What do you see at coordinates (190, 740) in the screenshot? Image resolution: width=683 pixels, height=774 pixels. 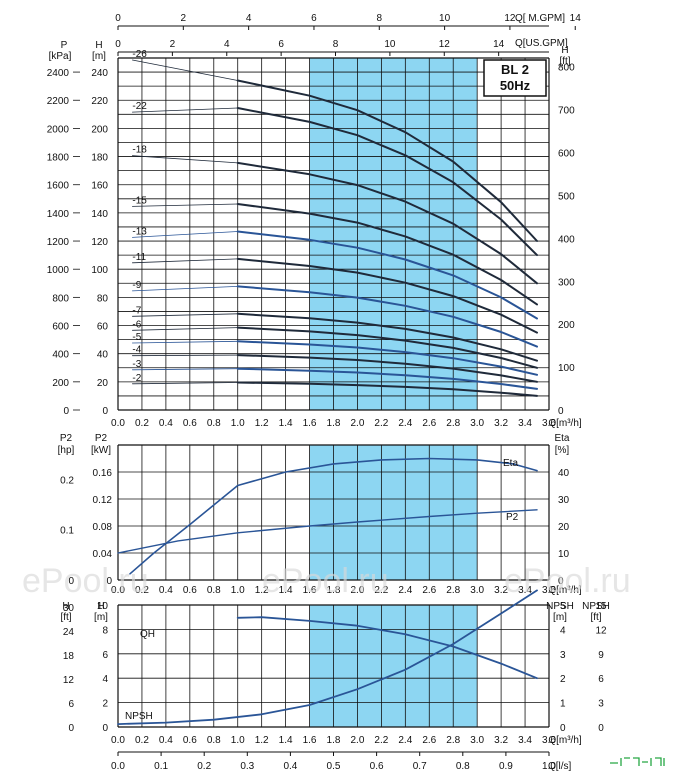 I see `q-axis-bottom-tick: 0.6` at bounding box center [190, 740].